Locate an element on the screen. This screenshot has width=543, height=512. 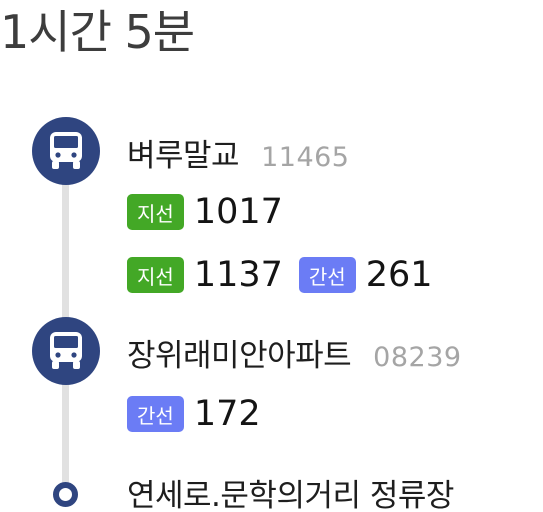
route-row: 지선 1137 간선 261 is located at coordinates (288, 275).